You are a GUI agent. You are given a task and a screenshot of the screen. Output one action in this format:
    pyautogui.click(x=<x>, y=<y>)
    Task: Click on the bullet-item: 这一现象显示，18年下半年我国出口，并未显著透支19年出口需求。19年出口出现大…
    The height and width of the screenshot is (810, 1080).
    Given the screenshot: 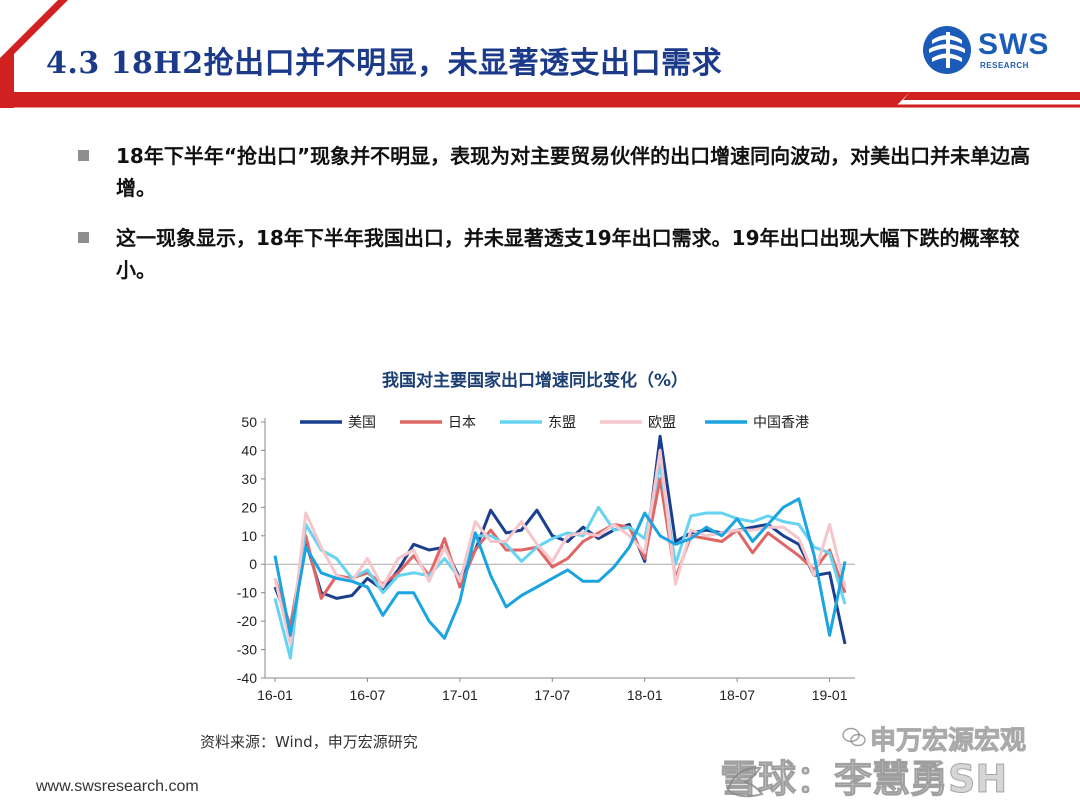 What is the action you would take?
    pyautogui.click(x=558, y=254)
    